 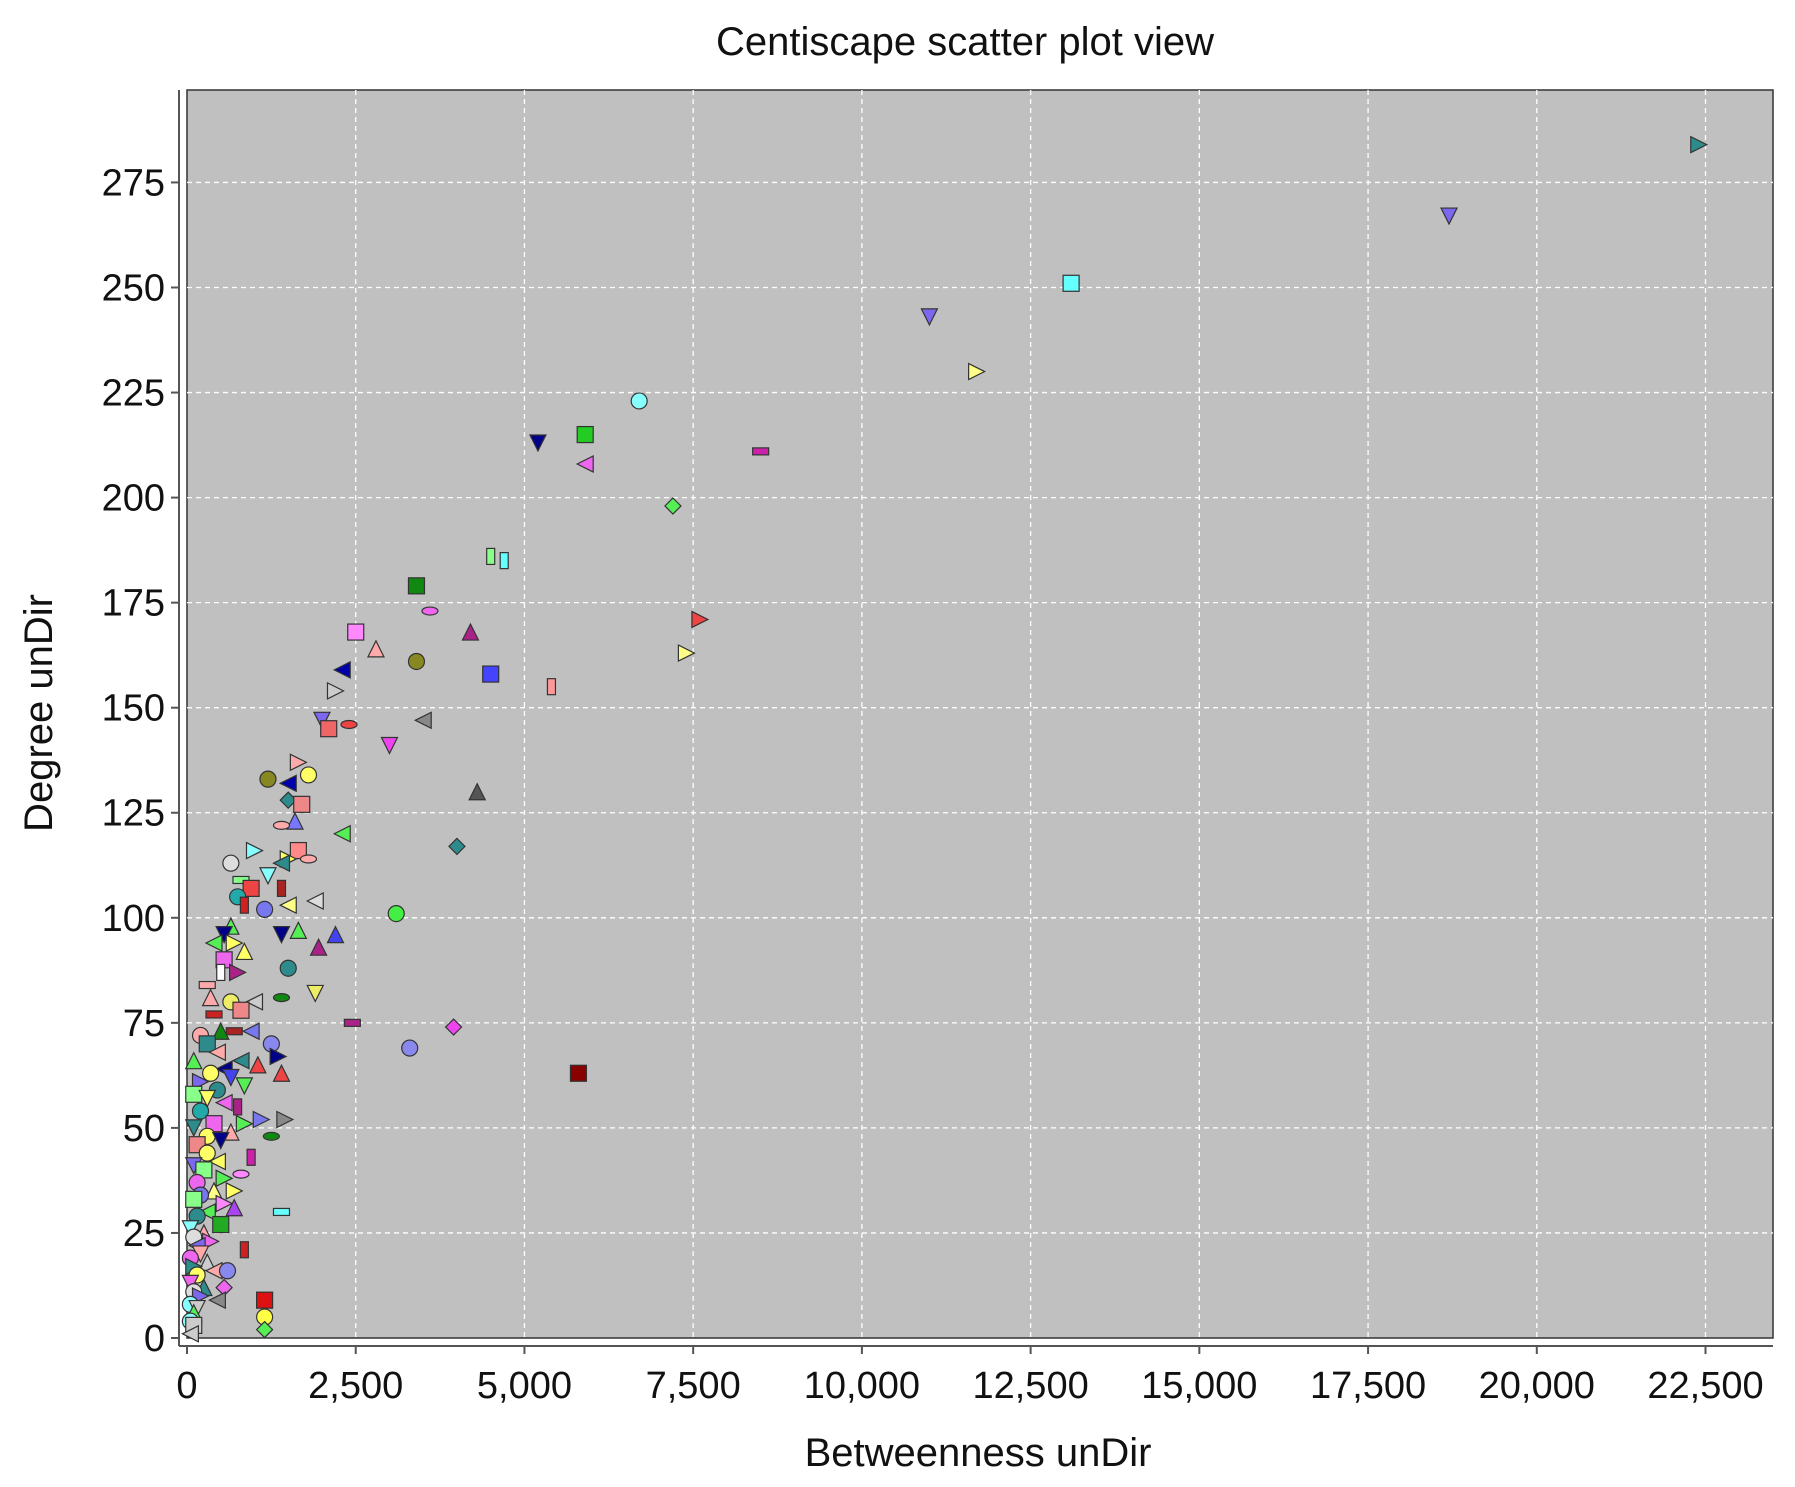 I want to click on y-tick-label: 50, so click(x=144, y=1129).